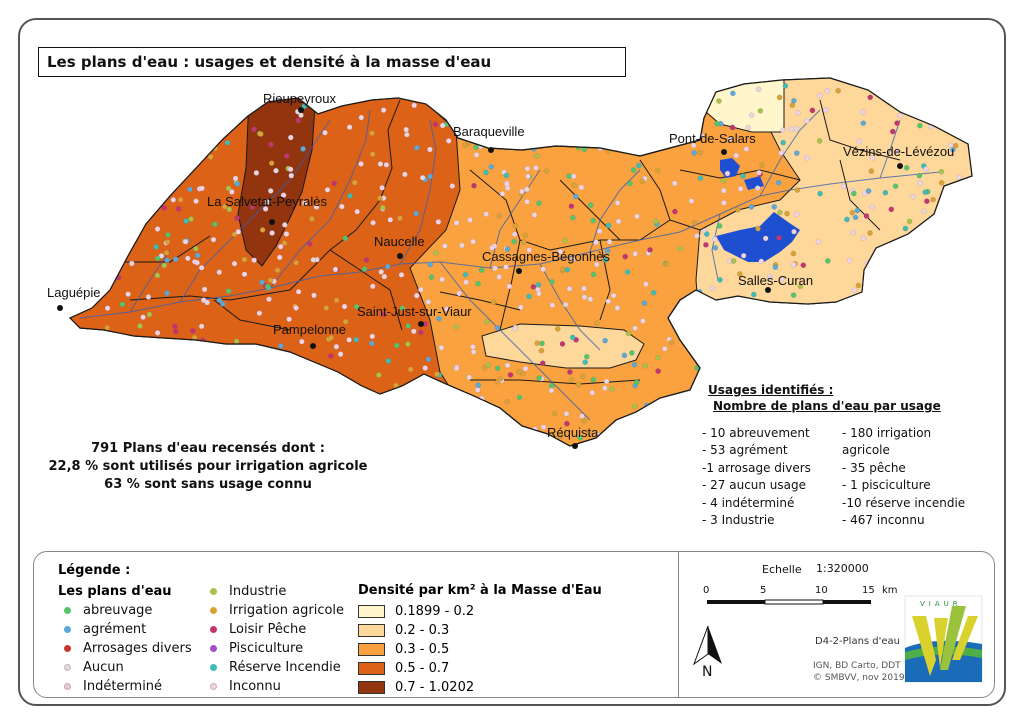  What do you see at coordinates (299, 98) in the screenshot?
I see `town-rieupeyroux: Rieupeyroux` at bounding box center [299, 98].